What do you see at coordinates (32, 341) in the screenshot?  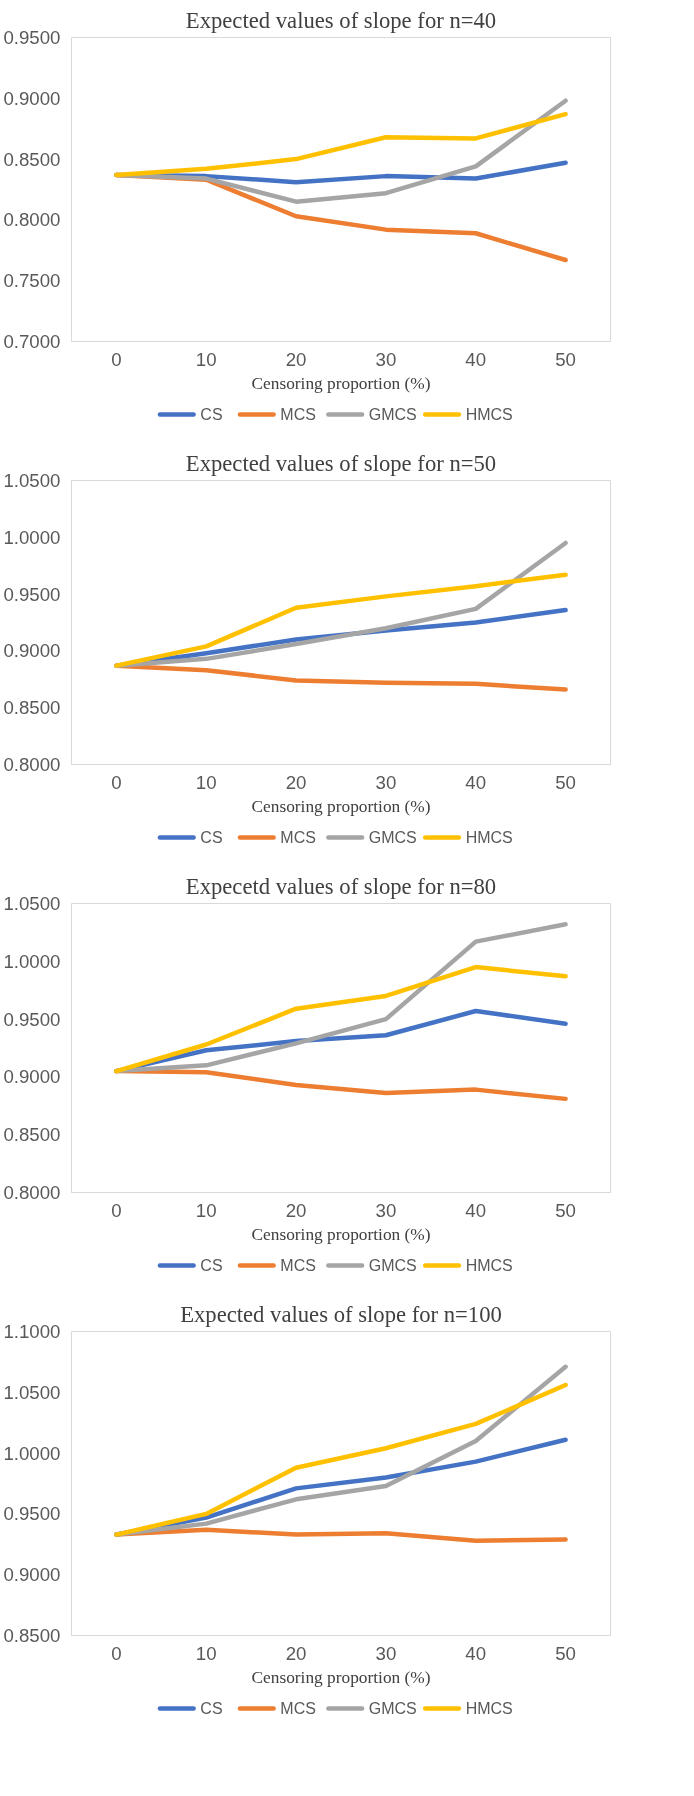 I see `y-tick-label: 0.7000` at bounding box center [32, 341].